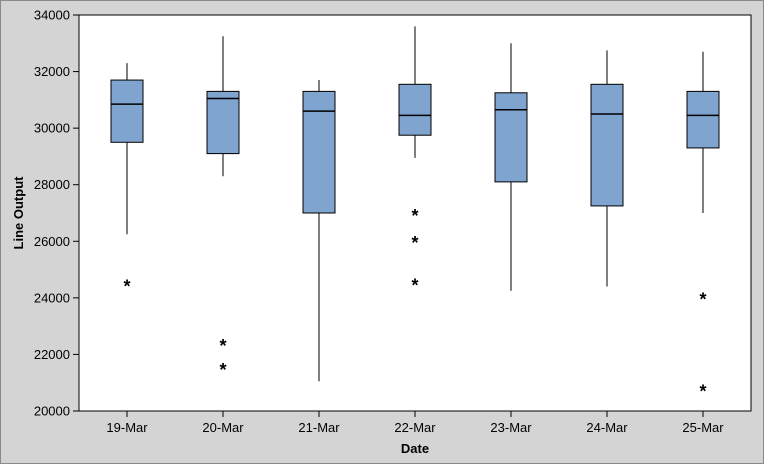  Describe the element at coordinates (415, 448) in the screenshot. I see `x-axis-title: Date` at that location.